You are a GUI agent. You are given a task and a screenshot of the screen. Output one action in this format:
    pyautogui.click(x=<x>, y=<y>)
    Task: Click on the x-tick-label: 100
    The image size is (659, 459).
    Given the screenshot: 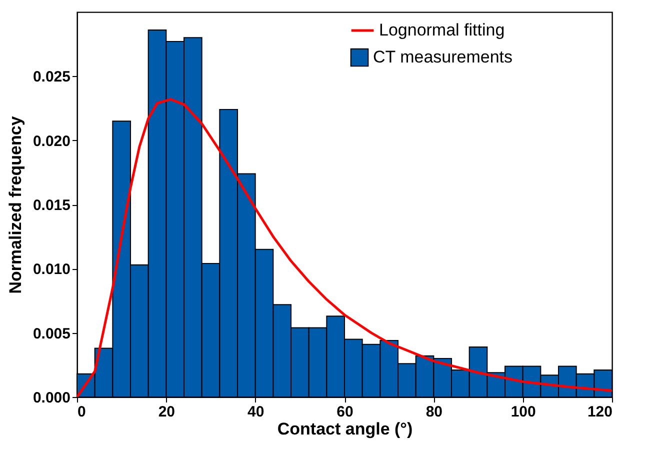 What is the action you would take?
    pyautogui.click(x=523, y=412)
    